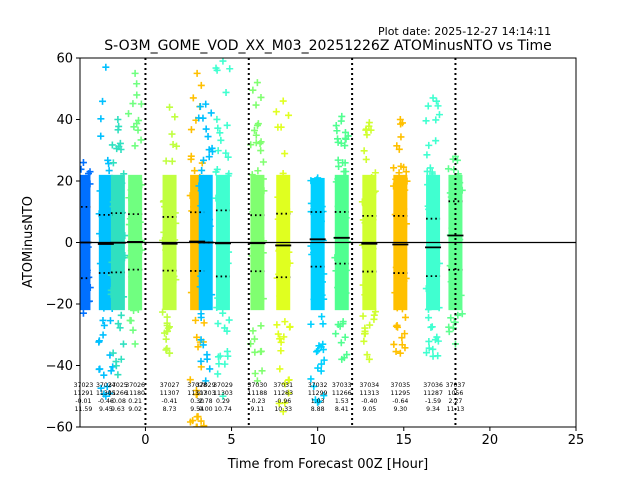  Describe the element at coordinates (342, 409) in the screenshot. I see `group-label-37033-3: 8.41` at that location.